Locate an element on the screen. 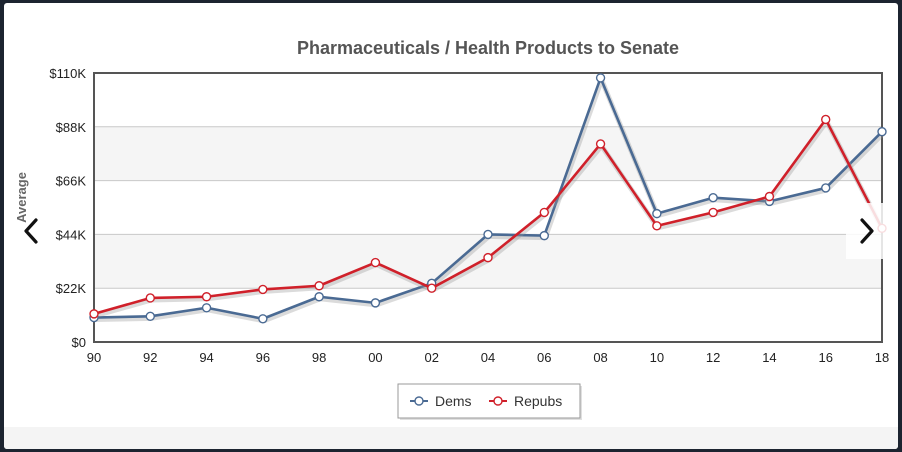 Image resolution: width=902 pixels, height=452 pixels. chevron-left-icon is located at coordinates (31, 231).